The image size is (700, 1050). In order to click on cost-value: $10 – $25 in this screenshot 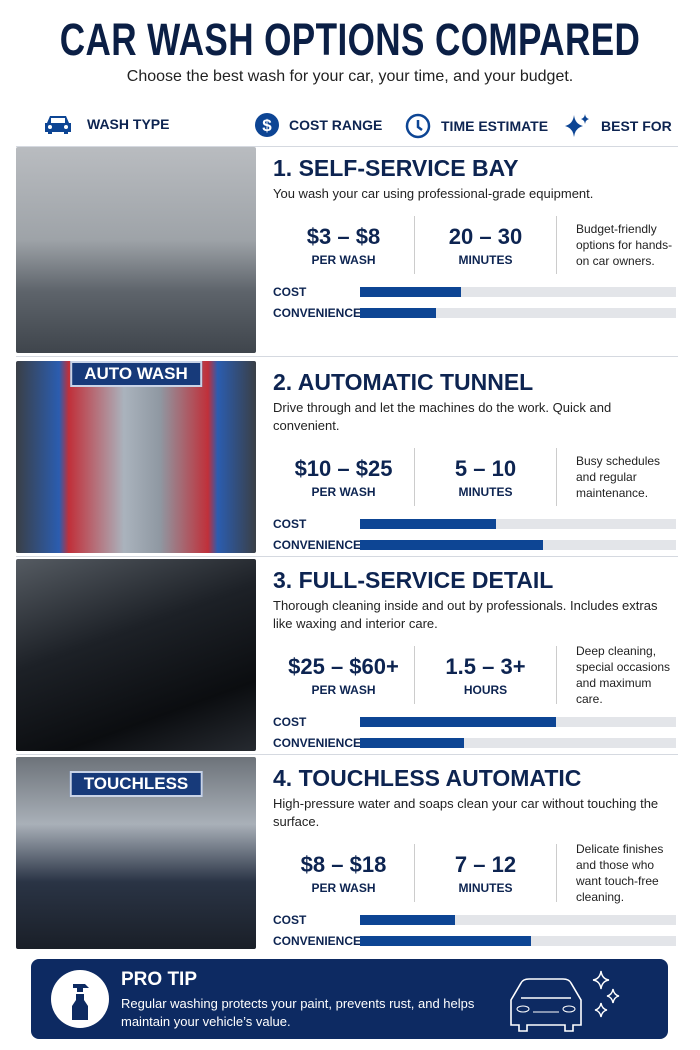, I will do `click(343, 468)`.